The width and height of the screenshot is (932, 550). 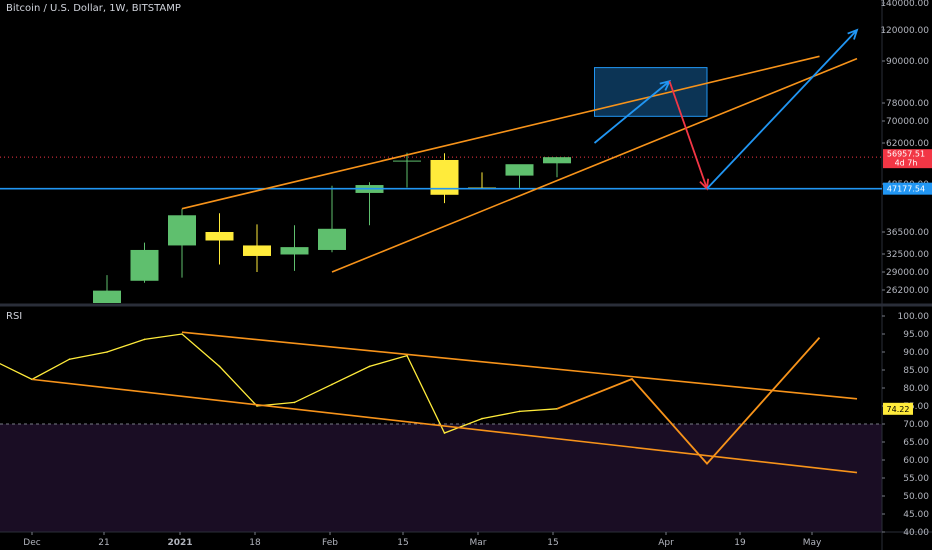 I want to click on support-price-value: 47177.54, so click(x=906, y=189).